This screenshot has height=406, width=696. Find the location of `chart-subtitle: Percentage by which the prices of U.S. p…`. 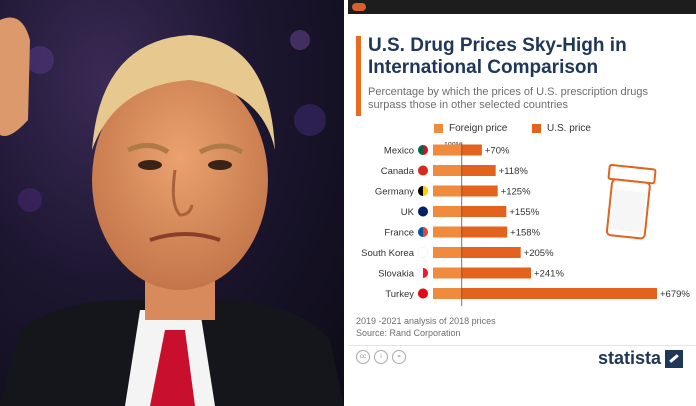

chart-subtitle: Percentage by which the prices of U.S. p… is located at coordinates (508, 98).